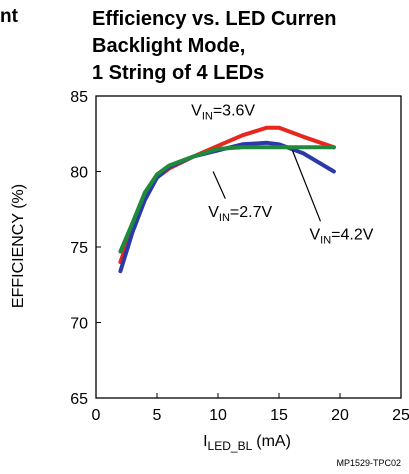  What do you see at coordinates (96, 415) in the screenshot?
I see `x-tick-label: 0` at bounding box center [96, 415].